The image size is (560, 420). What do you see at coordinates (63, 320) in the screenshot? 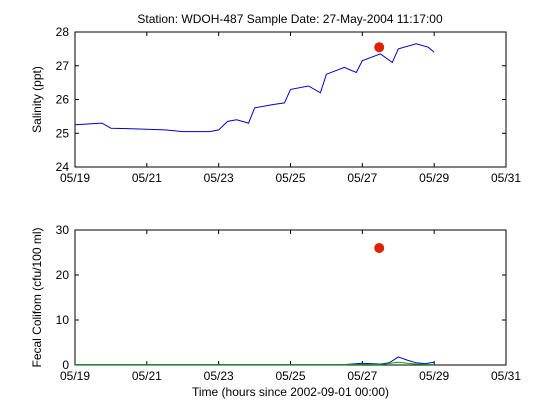
I see `y-tick-label: 10` at bounding box center [63, 320].